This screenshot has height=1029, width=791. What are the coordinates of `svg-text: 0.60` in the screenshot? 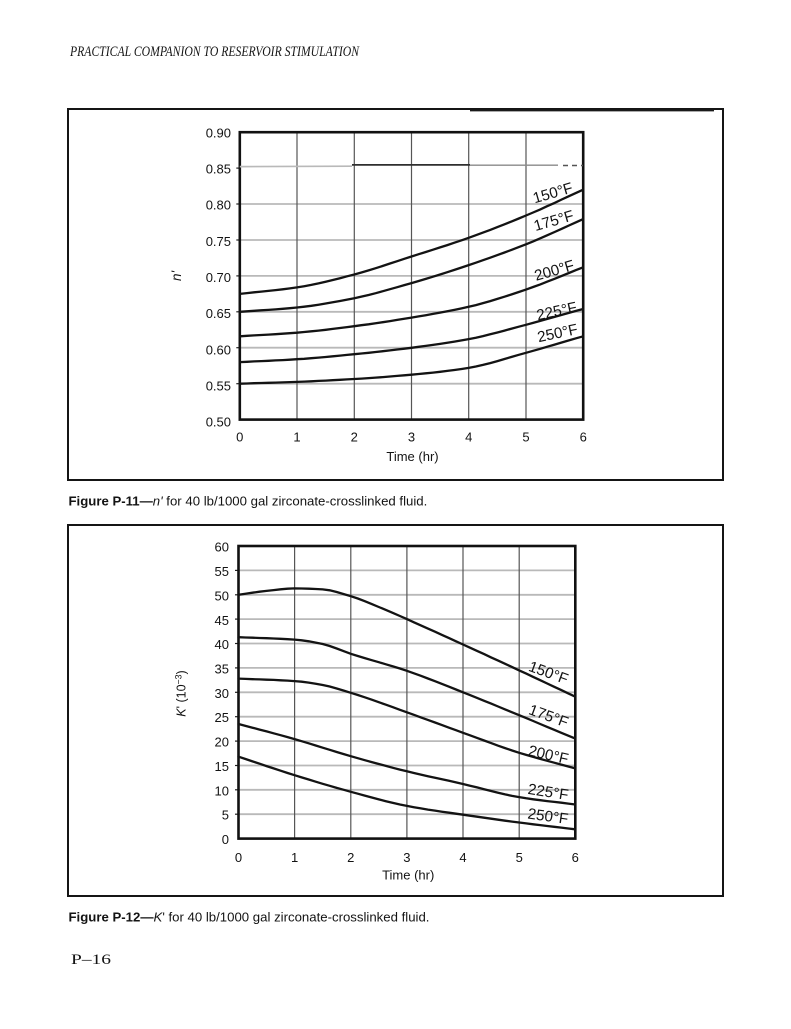 It's located at (218, 349).